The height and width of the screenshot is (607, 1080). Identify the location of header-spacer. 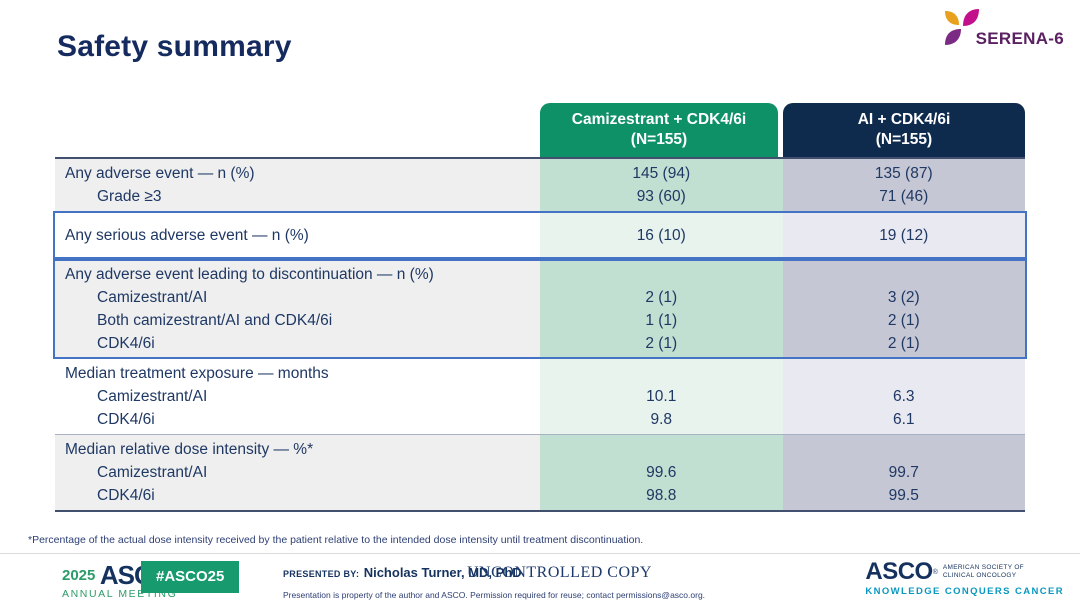
(297, 130).